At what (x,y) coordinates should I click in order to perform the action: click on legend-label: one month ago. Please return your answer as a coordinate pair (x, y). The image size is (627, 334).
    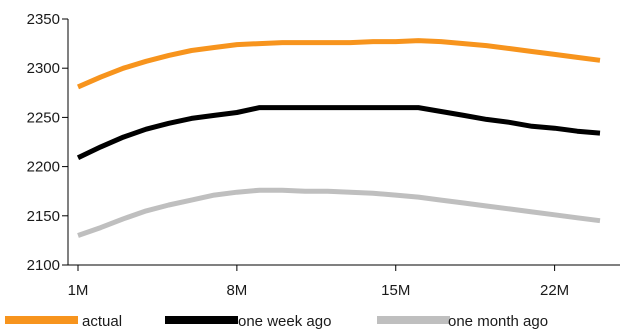
    Looking at the image, I should click on (498, 321).